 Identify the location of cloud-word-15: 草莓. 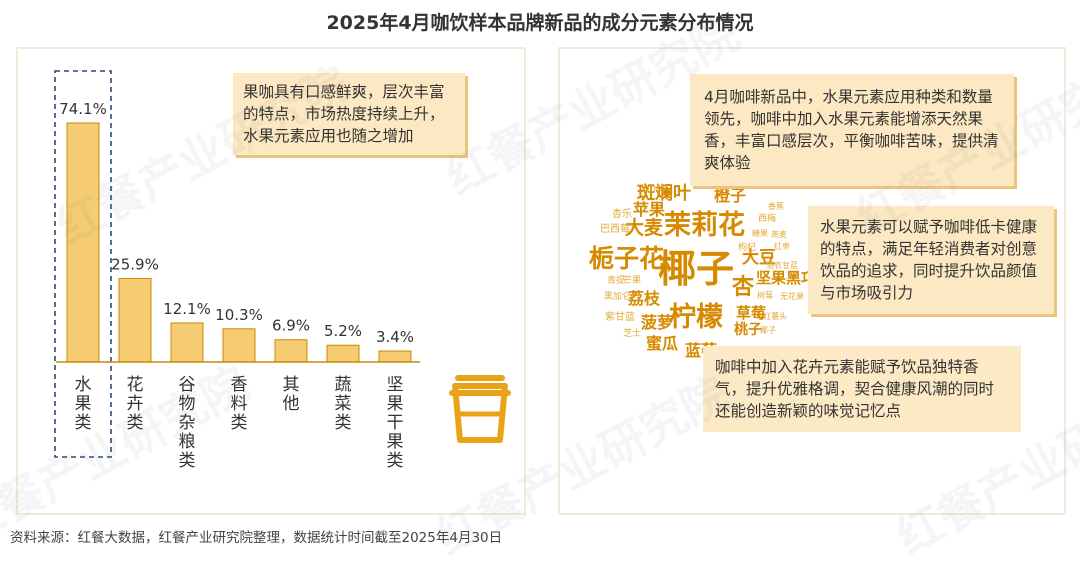
(751, 313).